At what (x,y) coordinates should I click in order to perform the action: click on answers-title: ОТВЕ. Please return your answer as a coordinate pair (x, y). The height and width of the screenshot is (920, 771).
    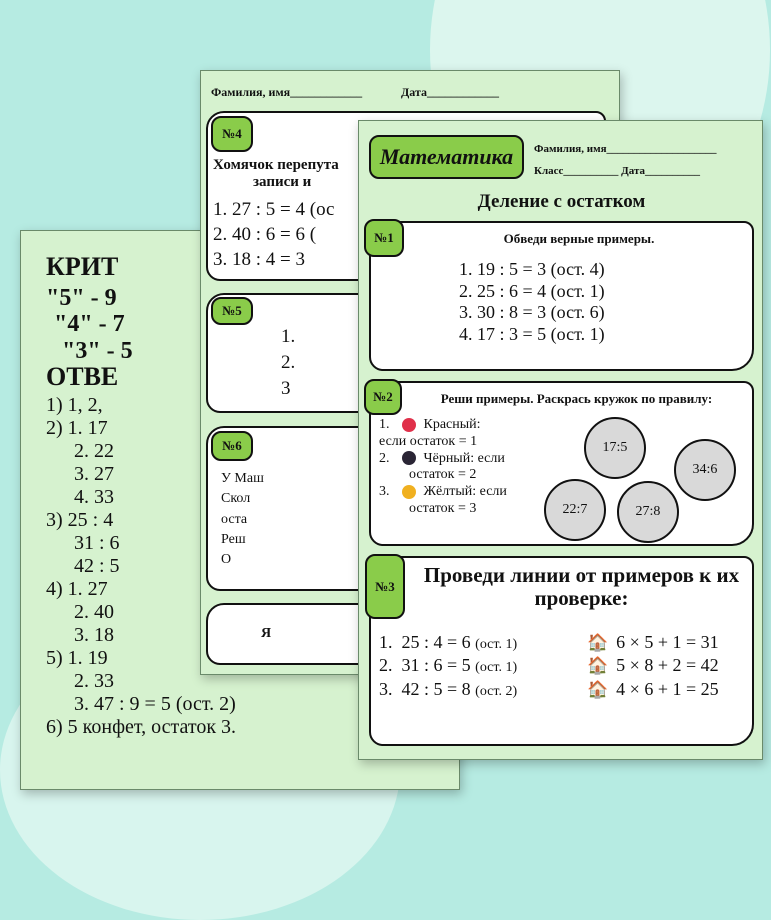
    Looking at the image, I should click on (82, 376).